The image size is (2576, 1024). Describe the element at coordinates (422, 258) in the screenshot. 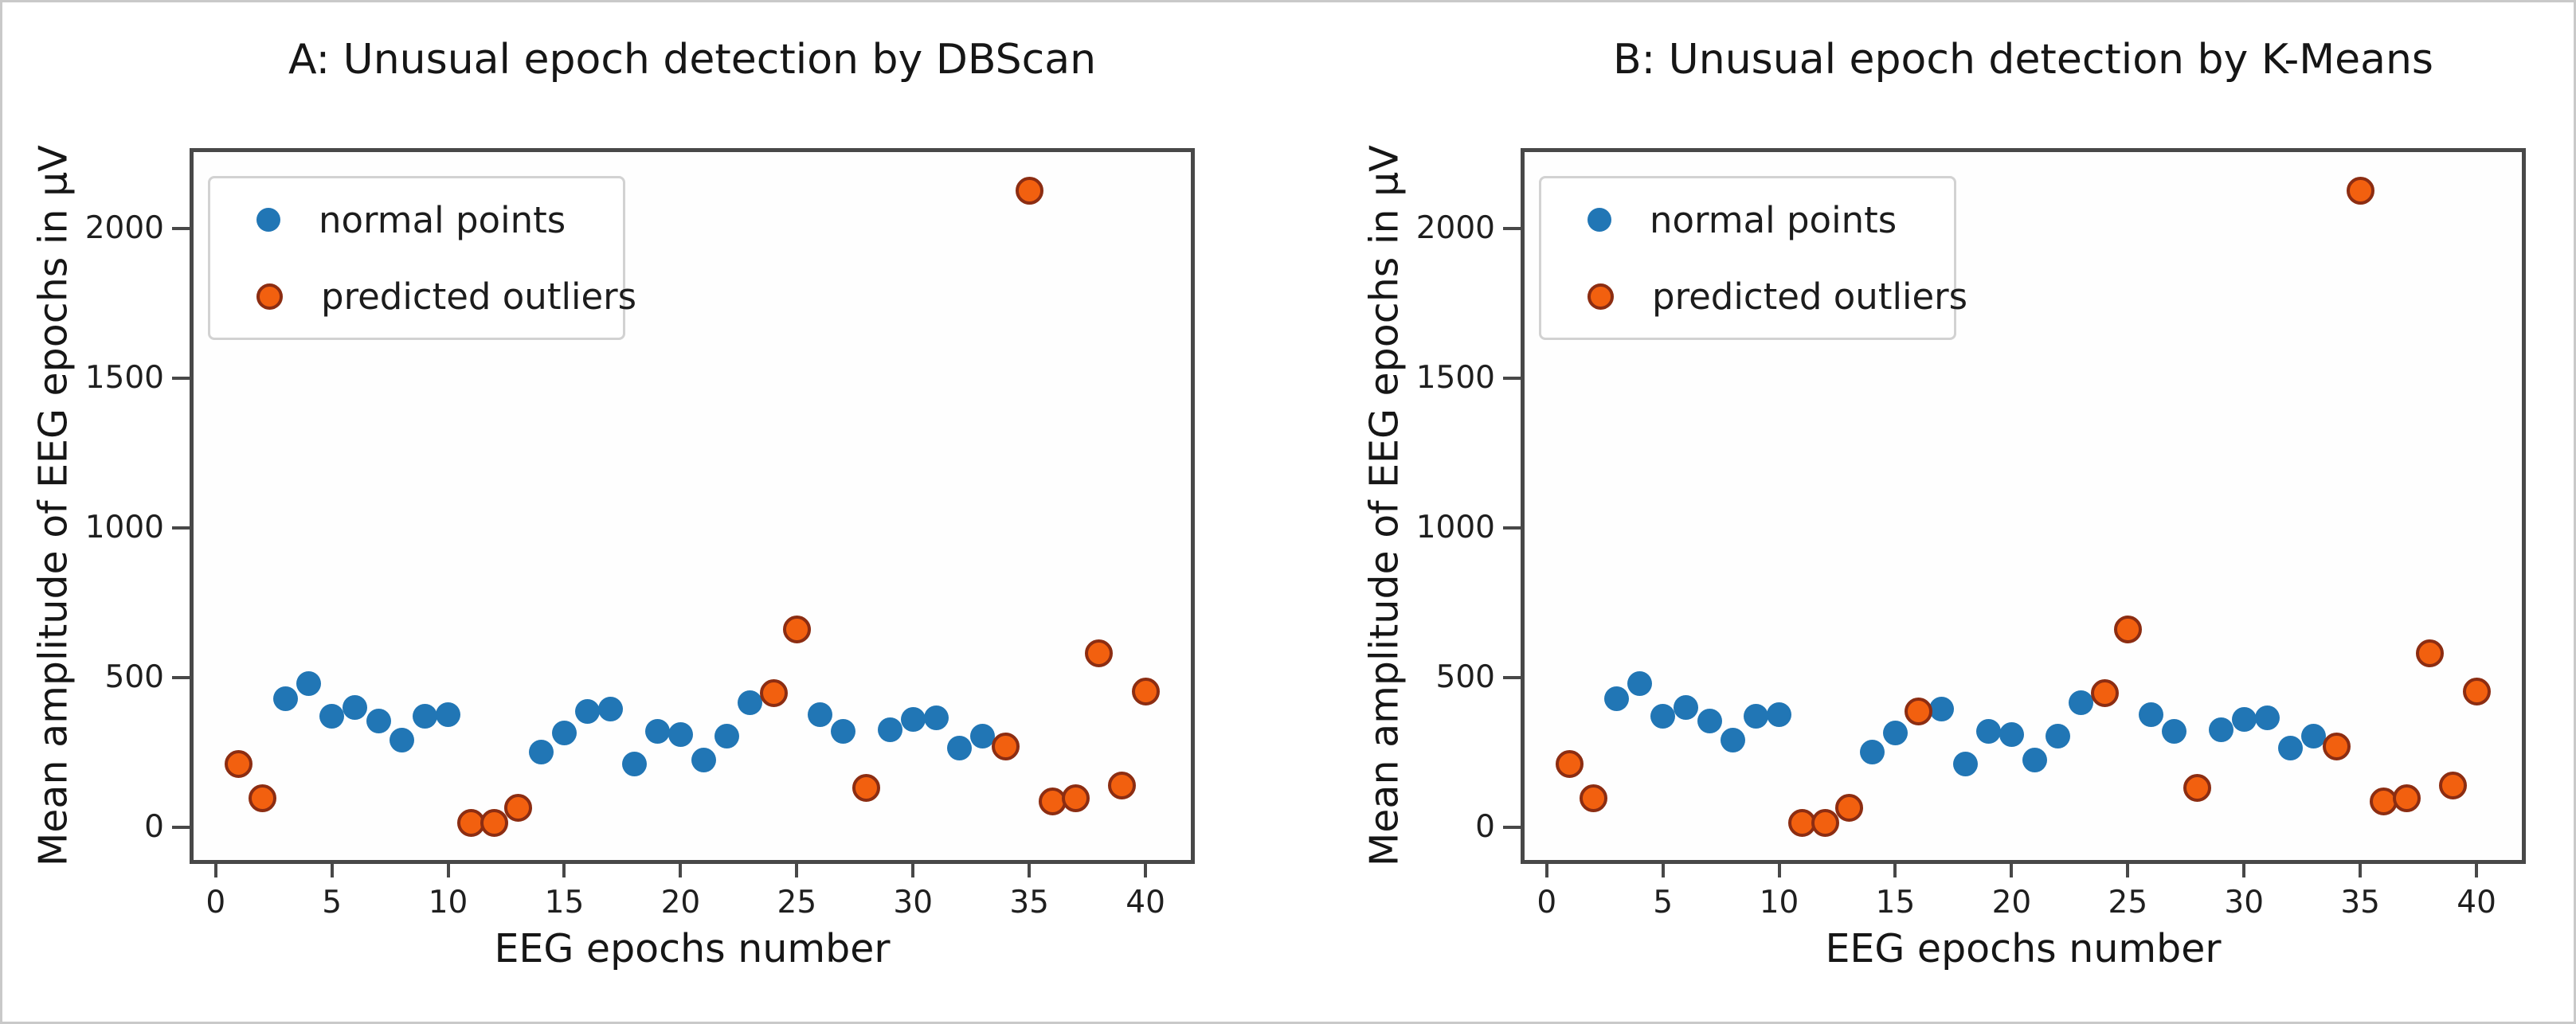

I see `legend: normal points predicted outliers` at that location.